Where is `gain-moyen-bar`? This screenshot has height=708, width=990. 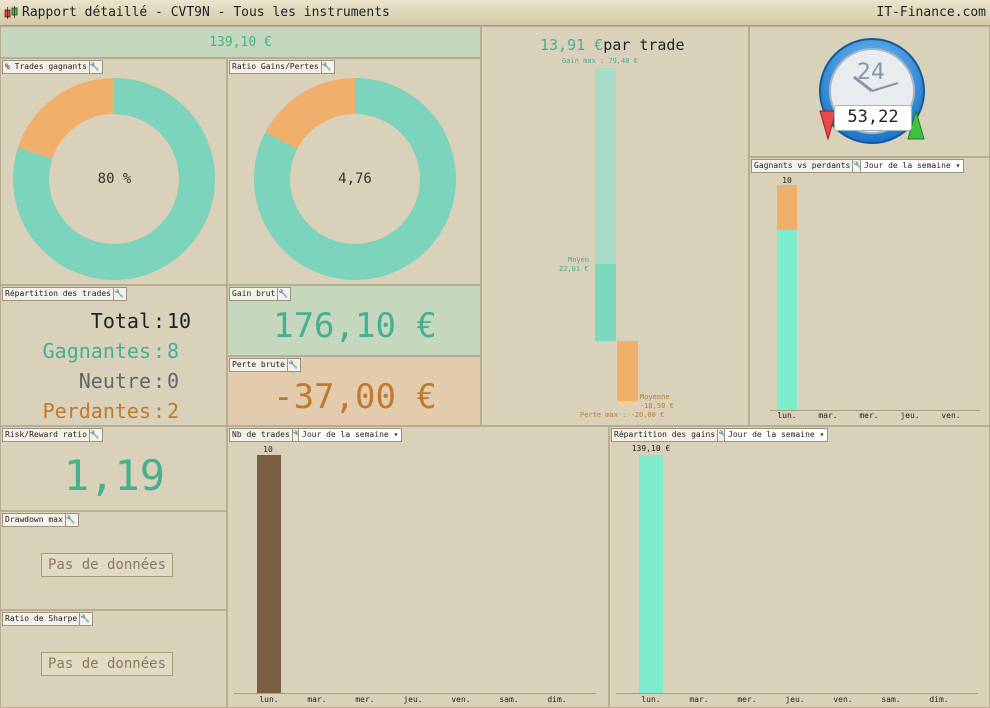
gain-moyen-bar is located at coordinates (605, 302).